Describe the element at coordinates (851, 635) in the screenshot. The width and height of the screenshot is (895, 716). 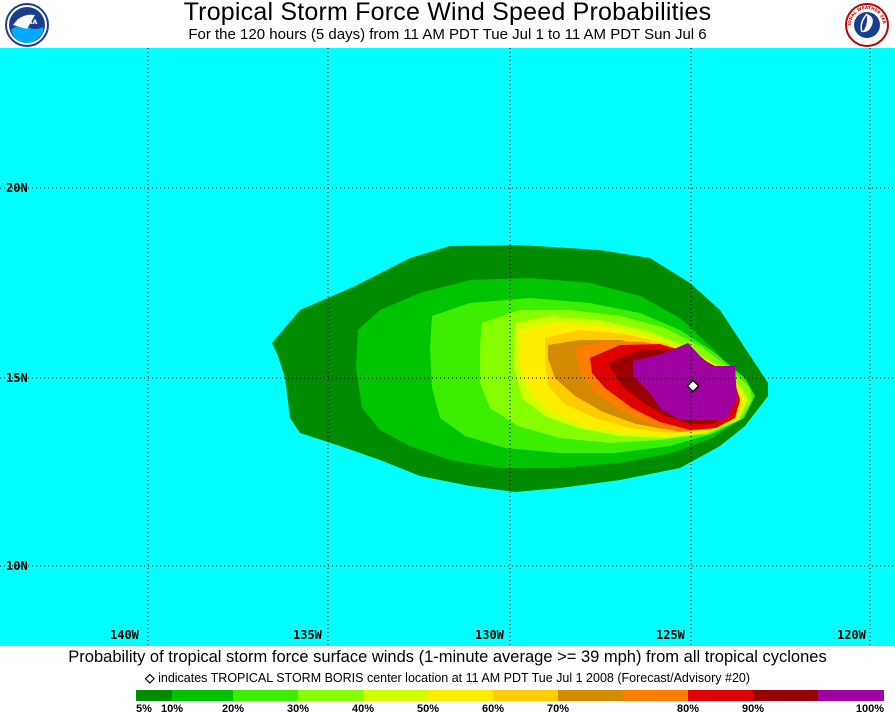
I see `longitude-label-120w: 120W` at that location.